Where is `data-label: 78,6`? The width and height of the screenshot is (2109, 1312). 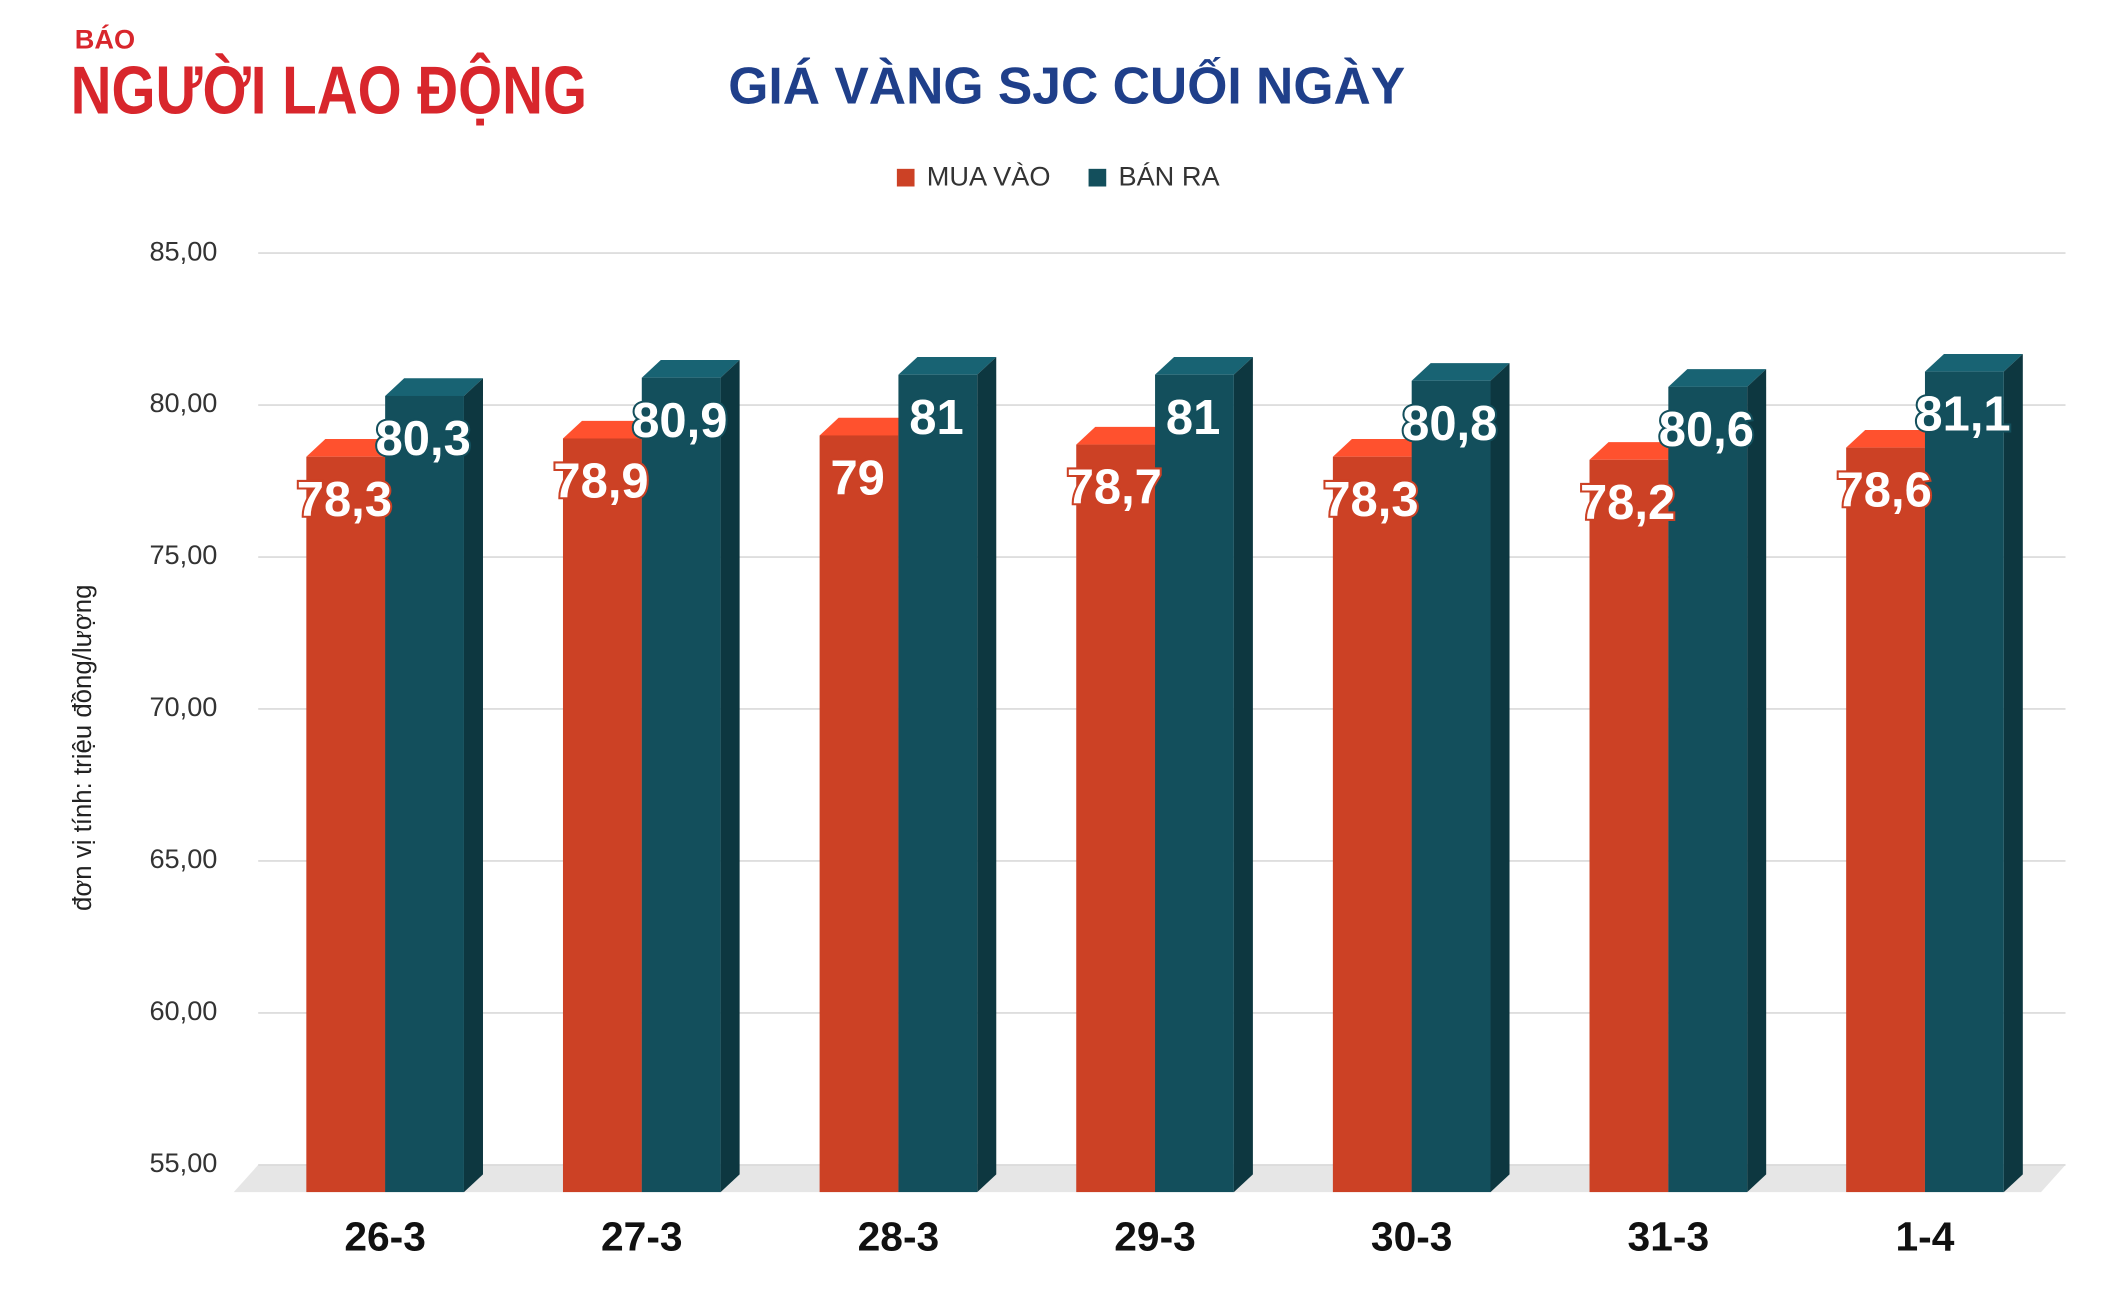 data-label: 78,6 is located at coordinates (1884, 491).